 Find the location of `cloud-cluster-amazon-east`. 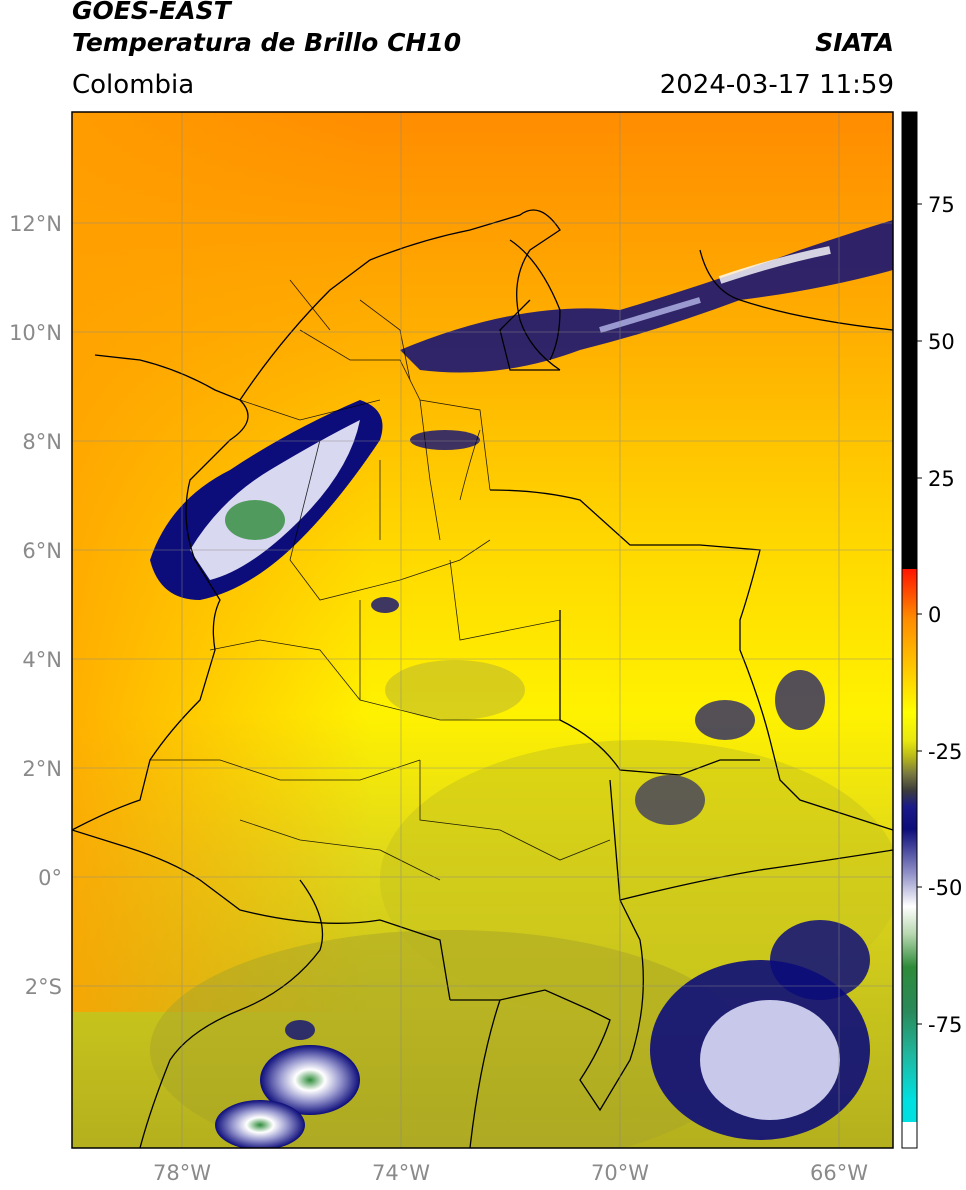

cloud-cluster-amazon-east is located at coordinates (752, 905).